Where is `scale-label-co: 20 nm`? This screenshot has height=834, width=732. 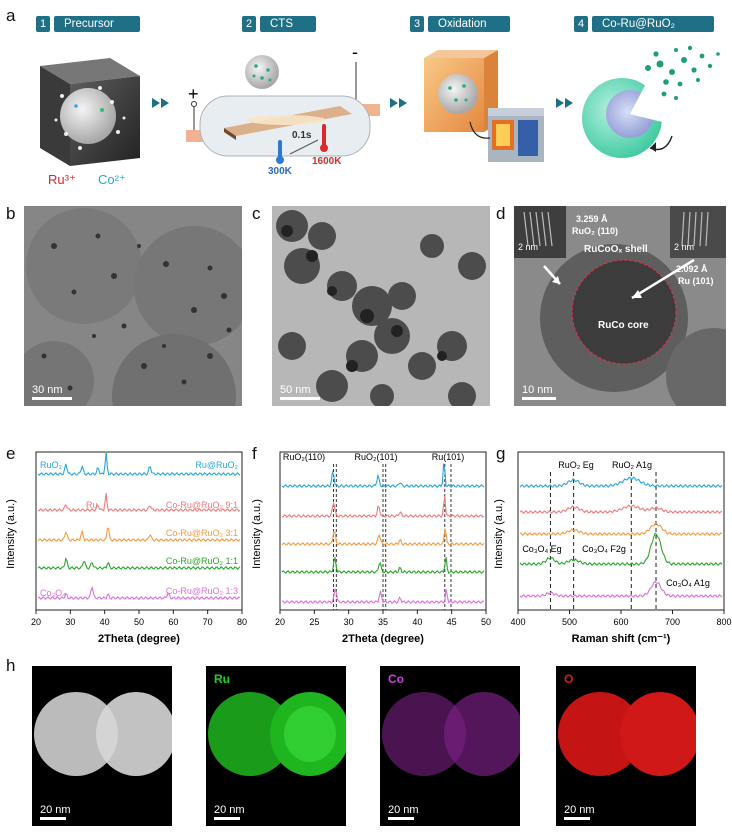
scale-label-co: 20 nm is located at coordinates (403, 810).